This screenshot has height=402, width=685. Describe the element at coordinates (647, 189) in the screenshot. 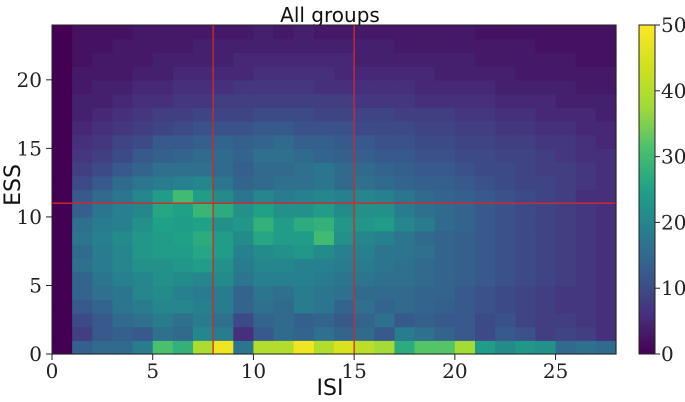

I see `colorbar` at that location.